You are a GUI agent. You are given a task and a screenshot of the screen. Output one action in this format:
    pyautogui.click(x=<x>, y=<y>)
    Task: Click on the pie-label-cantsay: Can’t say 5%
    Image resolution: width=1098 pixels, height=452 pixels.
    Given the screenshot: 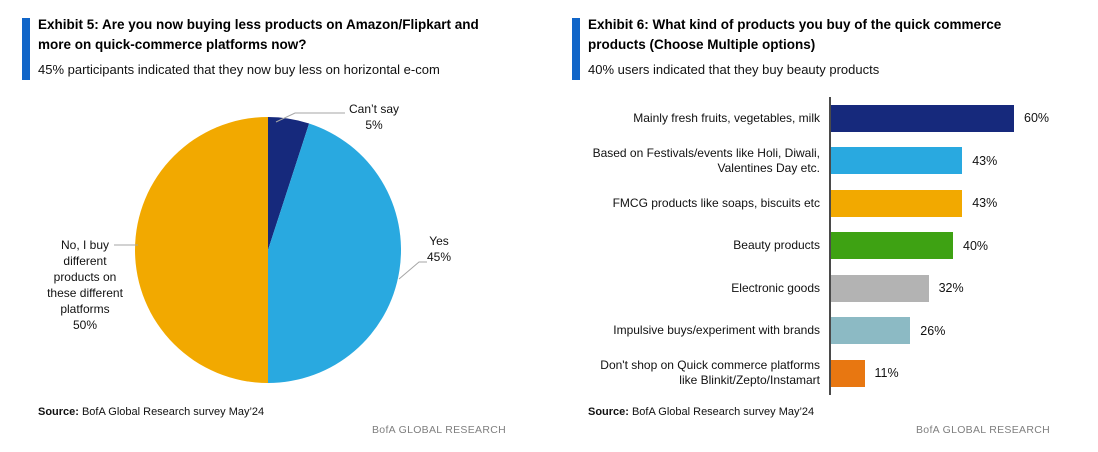 What is the action you would take?
    pyautogui.click(x=374, y=117)
    